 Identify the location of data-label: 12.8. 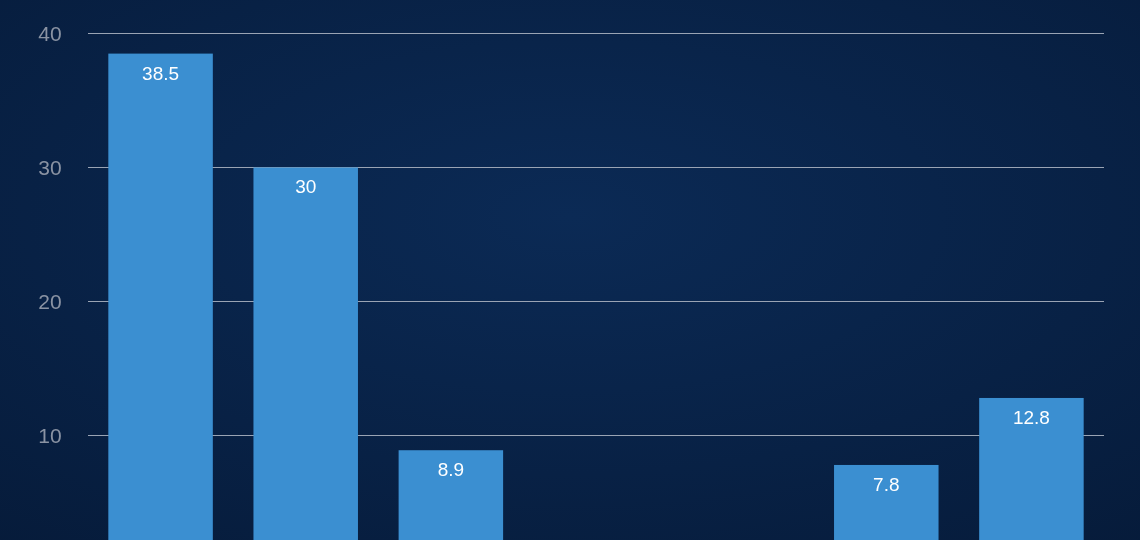
(1031, 417).